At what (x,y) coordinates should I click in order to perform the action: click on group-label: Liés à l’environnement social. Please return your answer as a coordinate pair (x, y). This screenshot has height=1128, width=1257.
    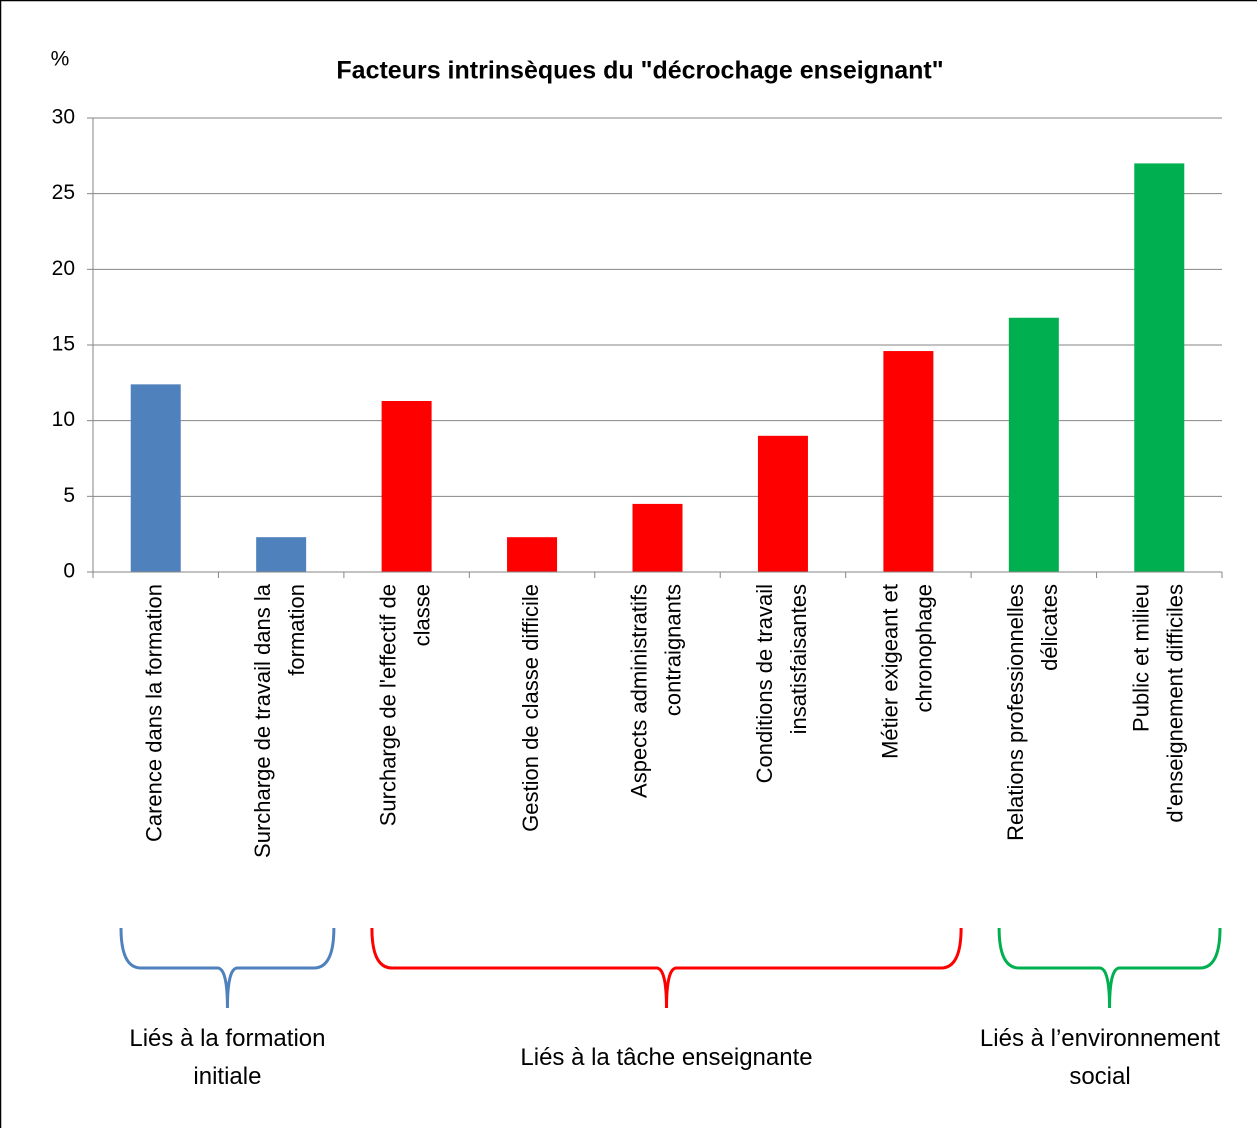
    Looking at the image, I should click on (1100, 1057).